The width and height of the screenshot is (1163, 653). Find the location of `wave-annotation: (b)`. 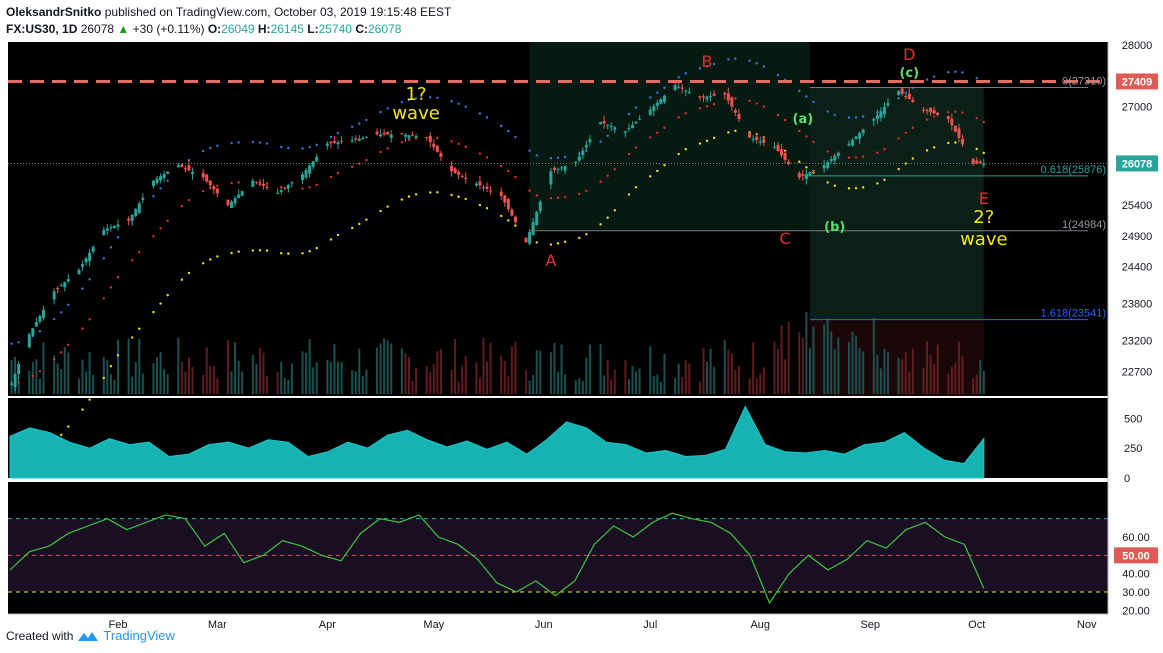

wave-annotation: (b) is located at coordinates (834, 227).